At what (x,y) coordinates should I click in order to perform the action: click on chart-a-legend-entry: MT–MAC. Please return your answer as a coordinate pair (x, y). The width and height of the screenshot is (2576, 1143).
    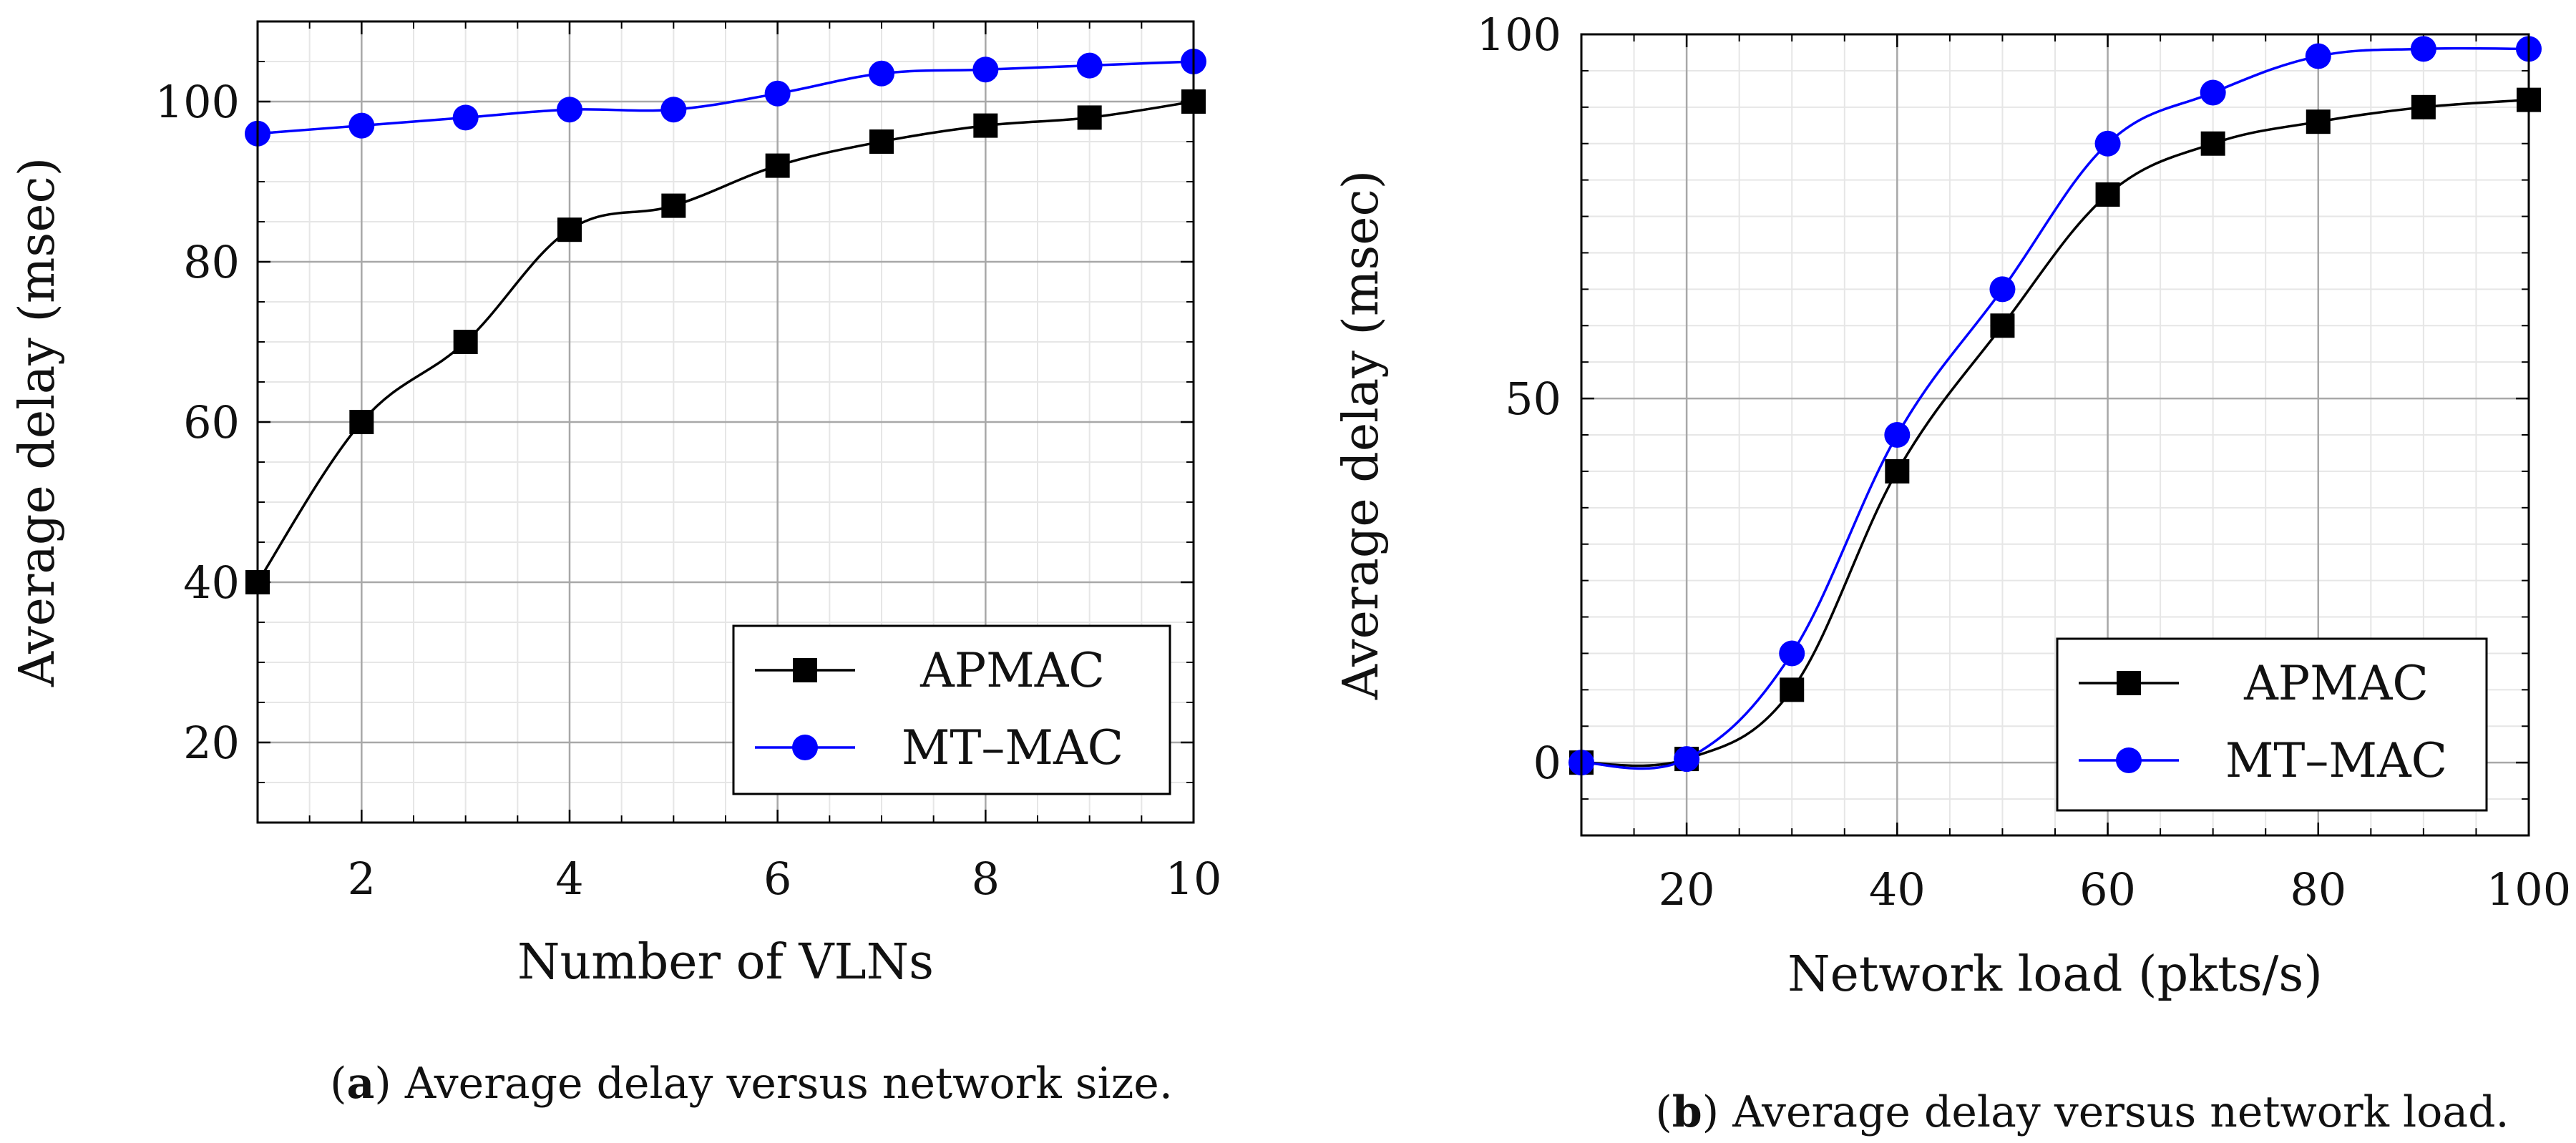
    Looking at the image, I should click on (939, 747).